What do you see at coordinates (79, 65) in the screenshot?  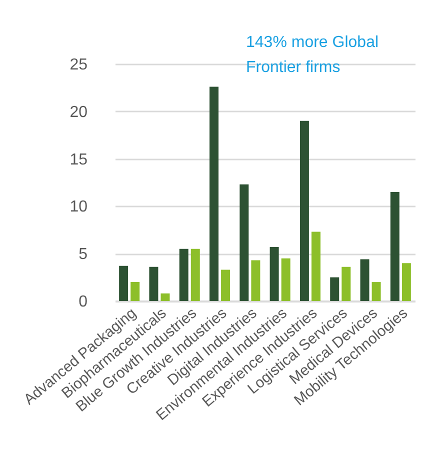 I see `y-tick-label: 25` at bounding box center [79, 65].